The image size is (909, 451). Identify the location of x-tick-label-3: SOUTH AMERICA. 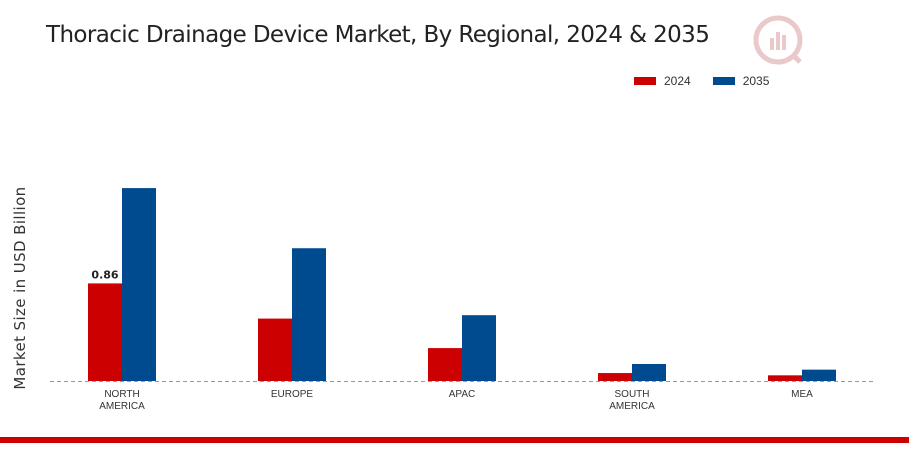
(632, 400).